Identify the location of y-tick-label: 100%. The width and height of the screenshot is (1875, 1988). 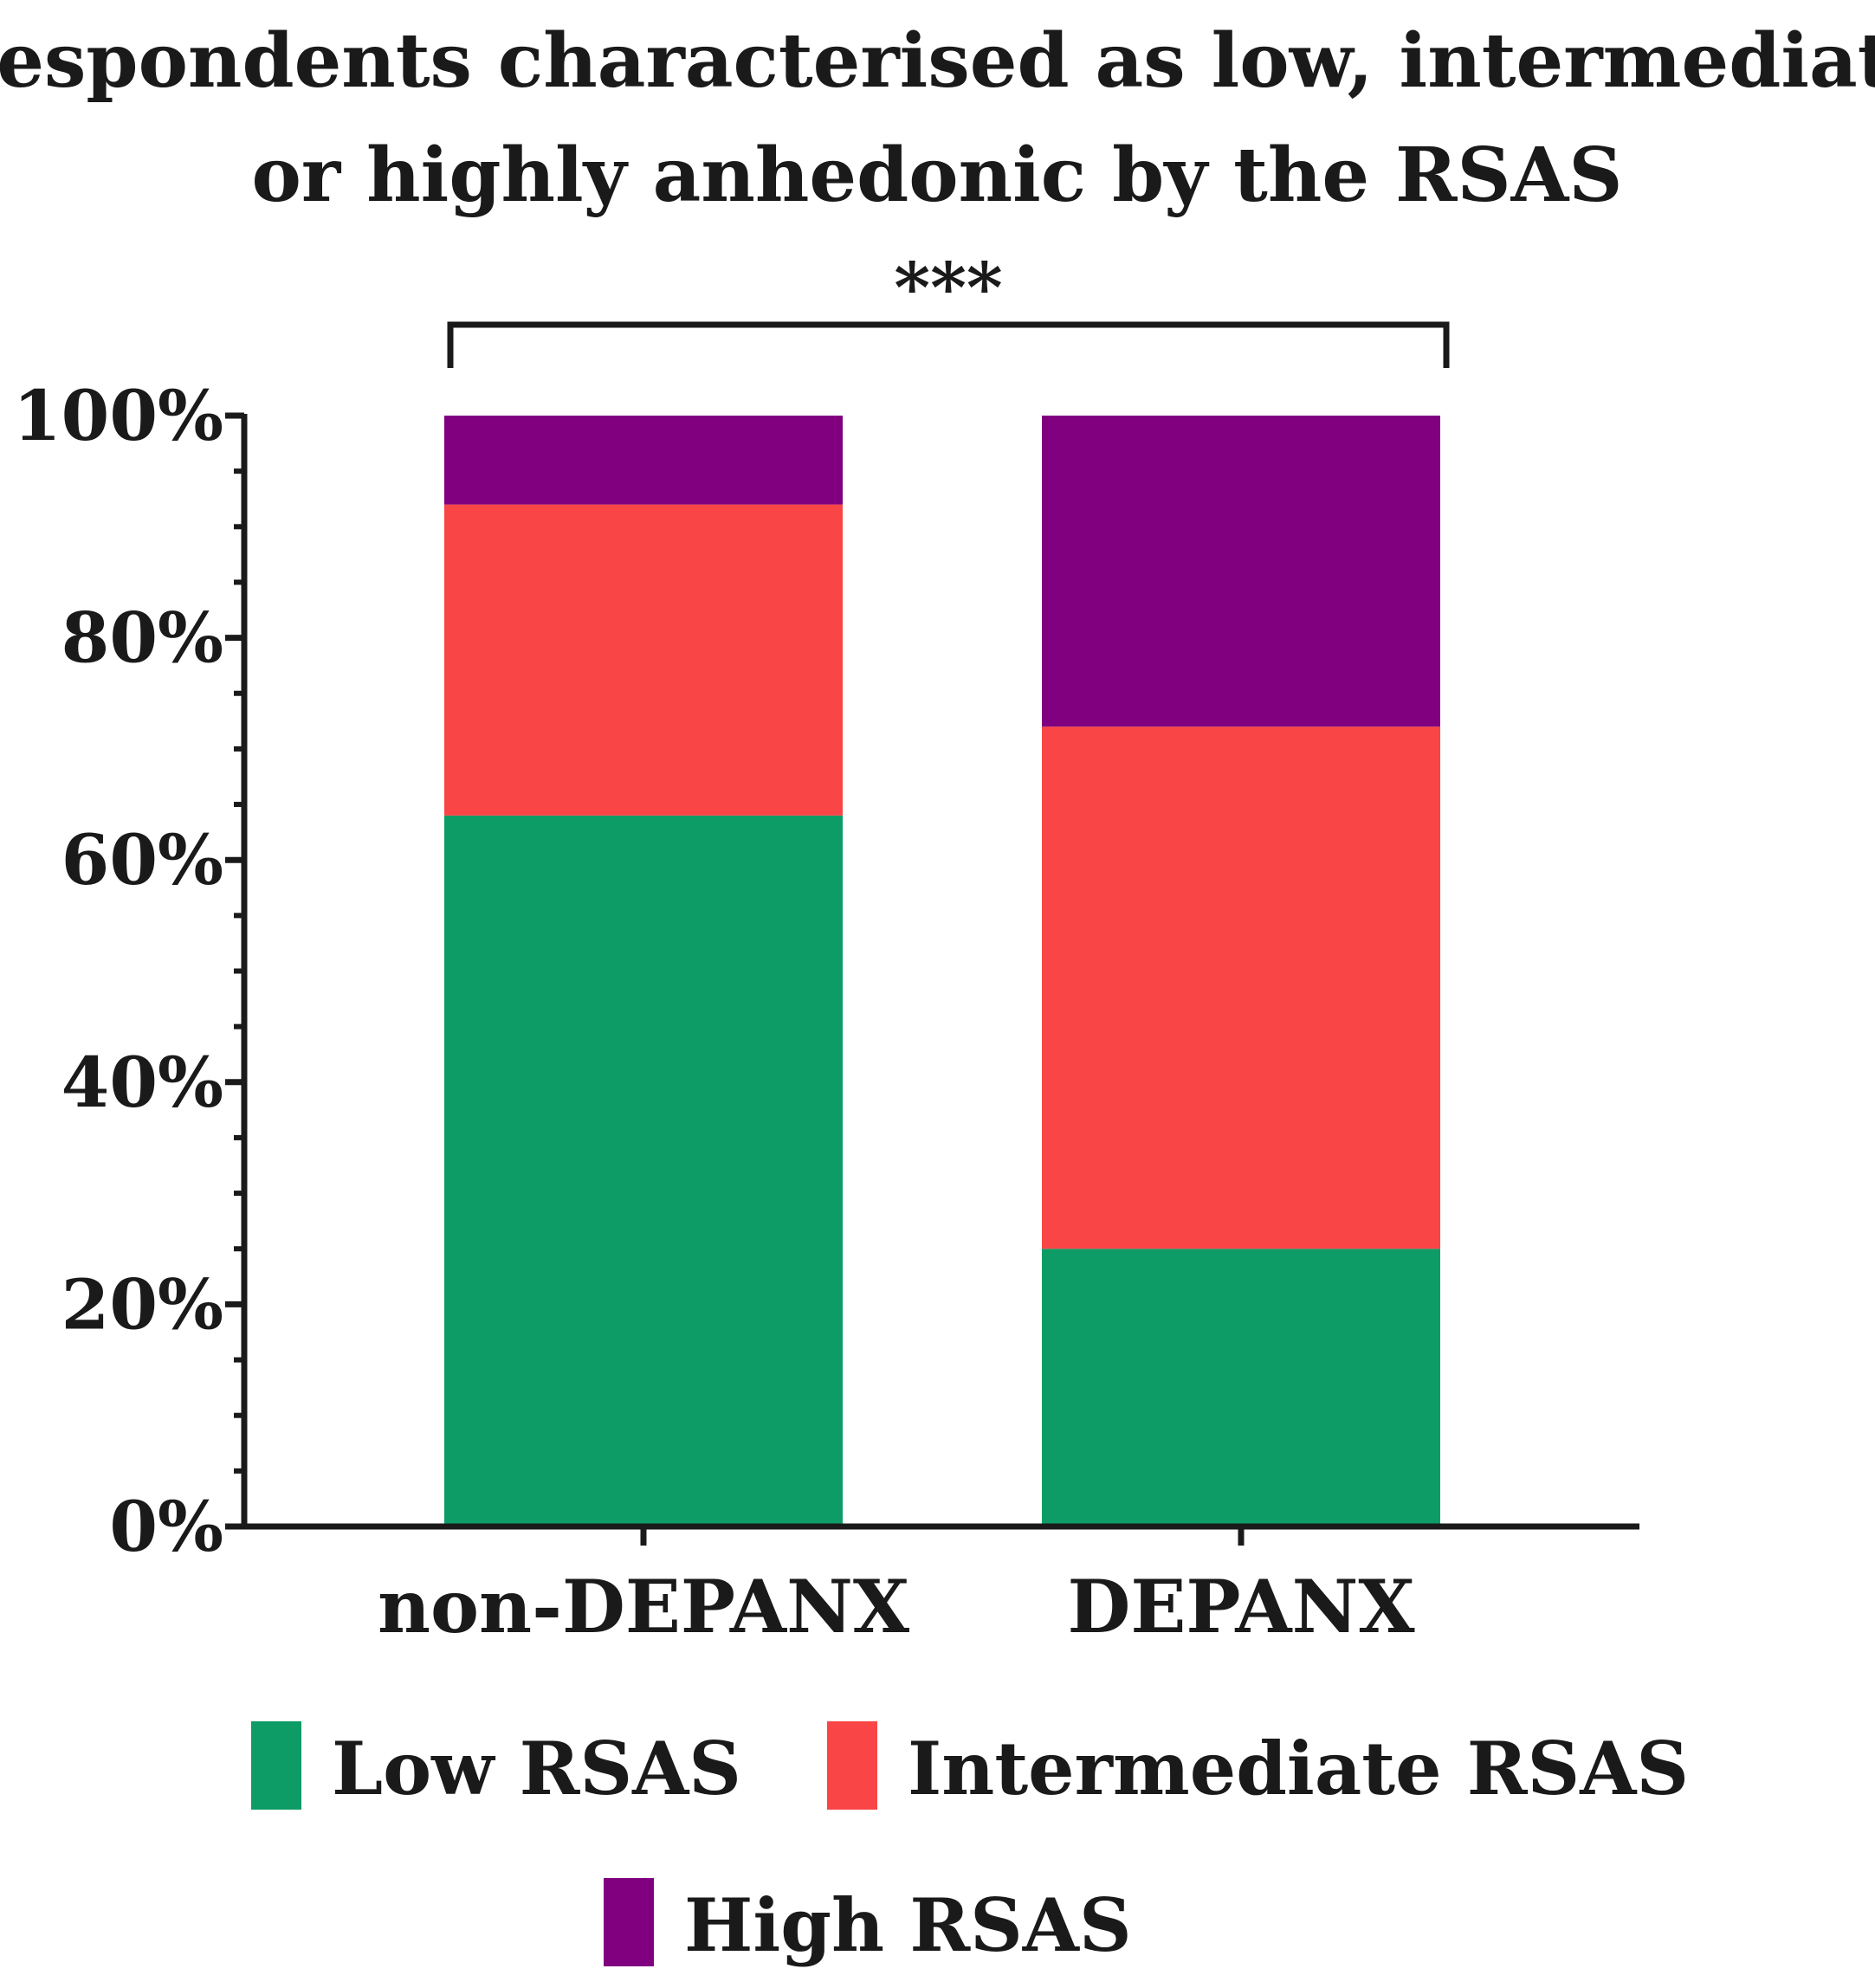
(118, 415).